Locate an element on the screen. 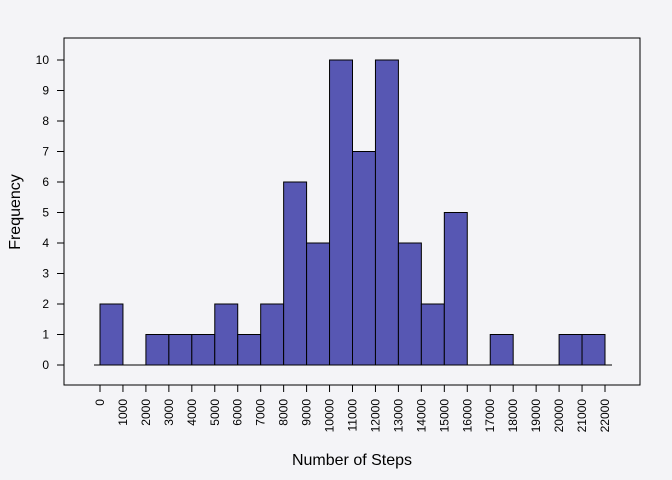 The height and width of the screenshot is (480, 672). x-tick-label: 13000 is located at coordinates (398, 416).